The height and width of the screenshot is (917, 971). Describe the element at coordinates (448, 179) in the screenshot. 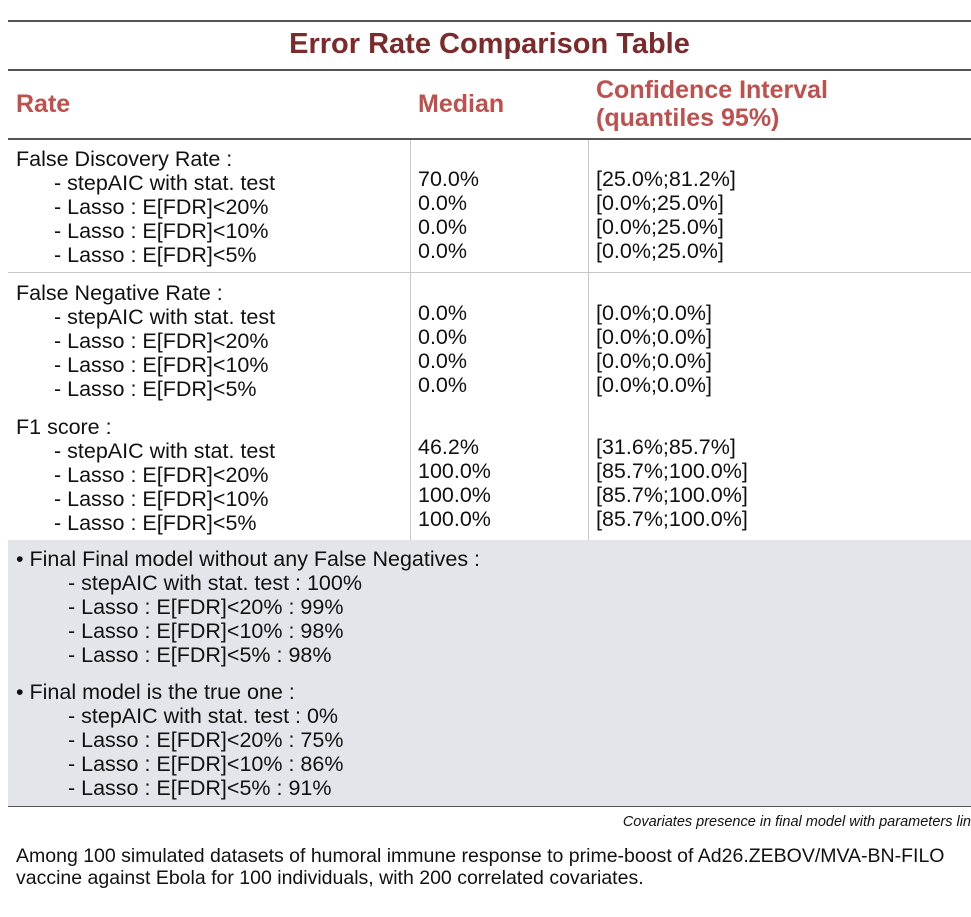

I see `median-value: 70.0%` at that location.